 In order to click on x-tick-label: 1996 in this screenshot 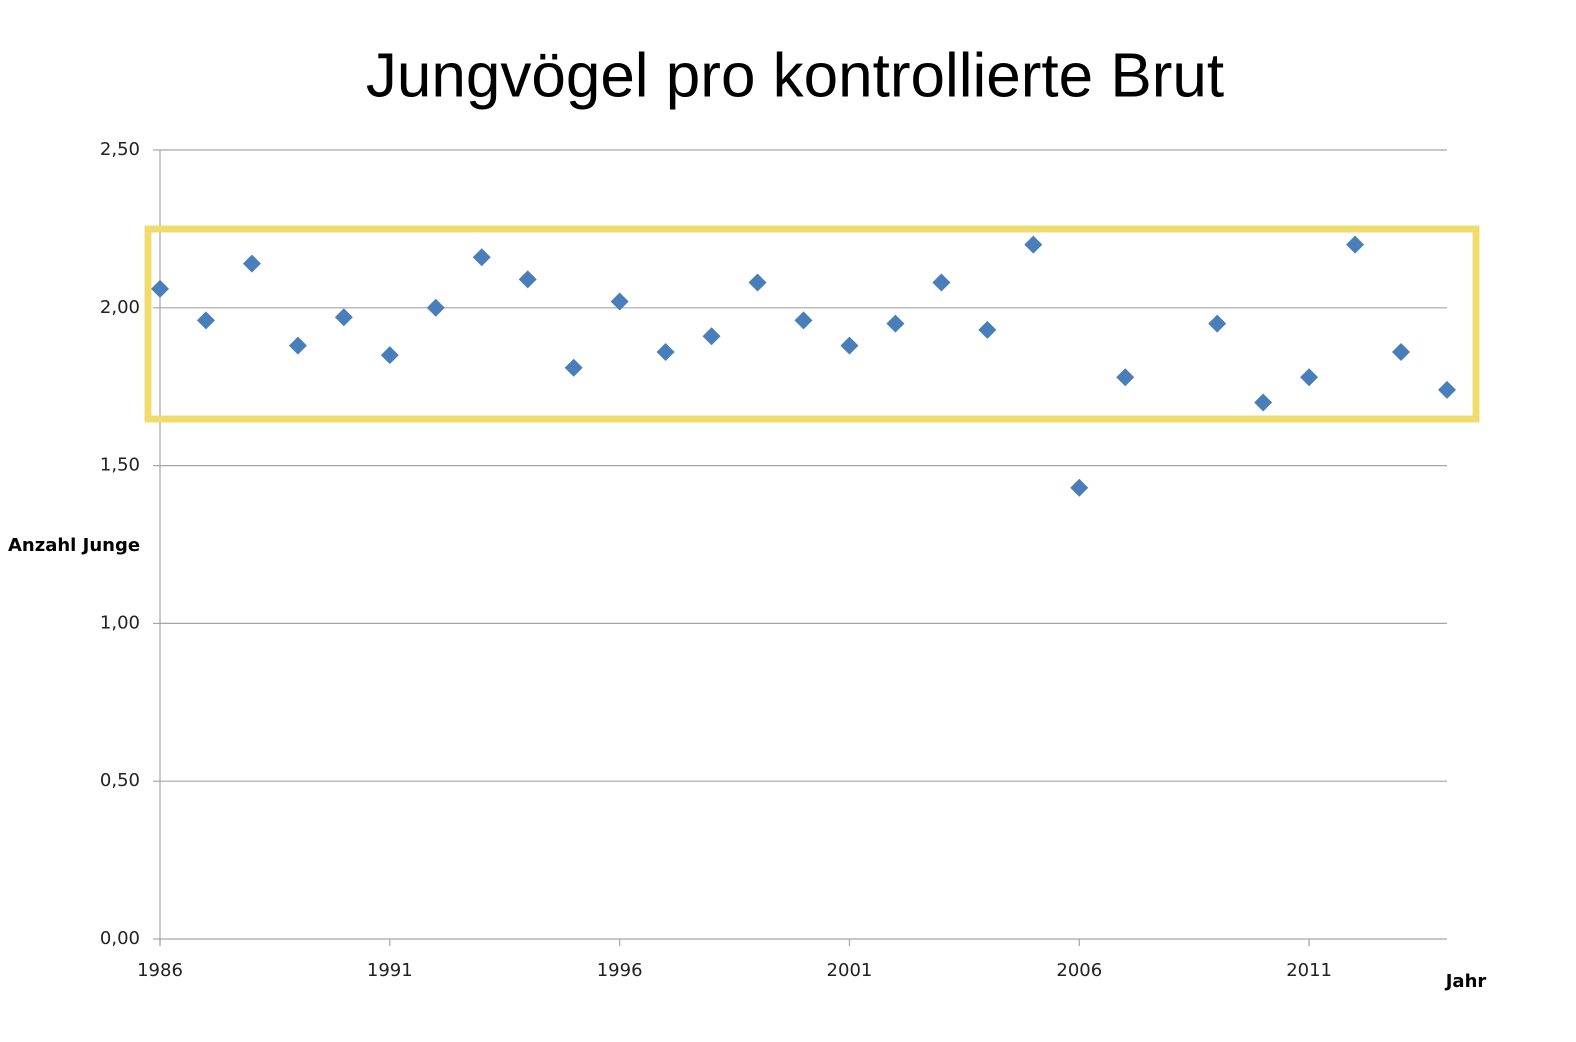, I will do `click(620, 970)`.